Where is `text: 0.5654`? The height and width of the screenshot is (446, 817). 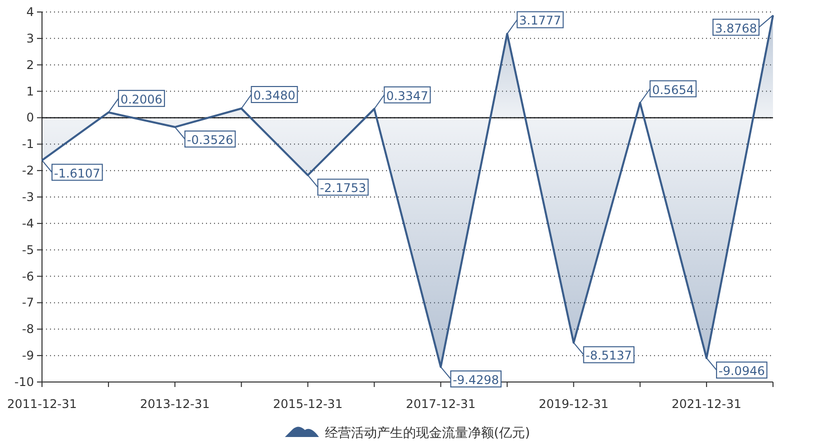
text: 0.5654 is located at coordinates (673, 89).